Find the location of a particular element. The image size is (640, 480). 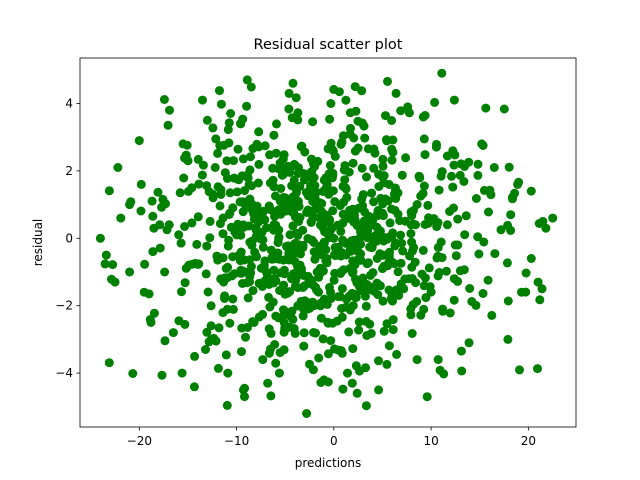

y-tick-label: −2 is located at coordinates (64, 306).